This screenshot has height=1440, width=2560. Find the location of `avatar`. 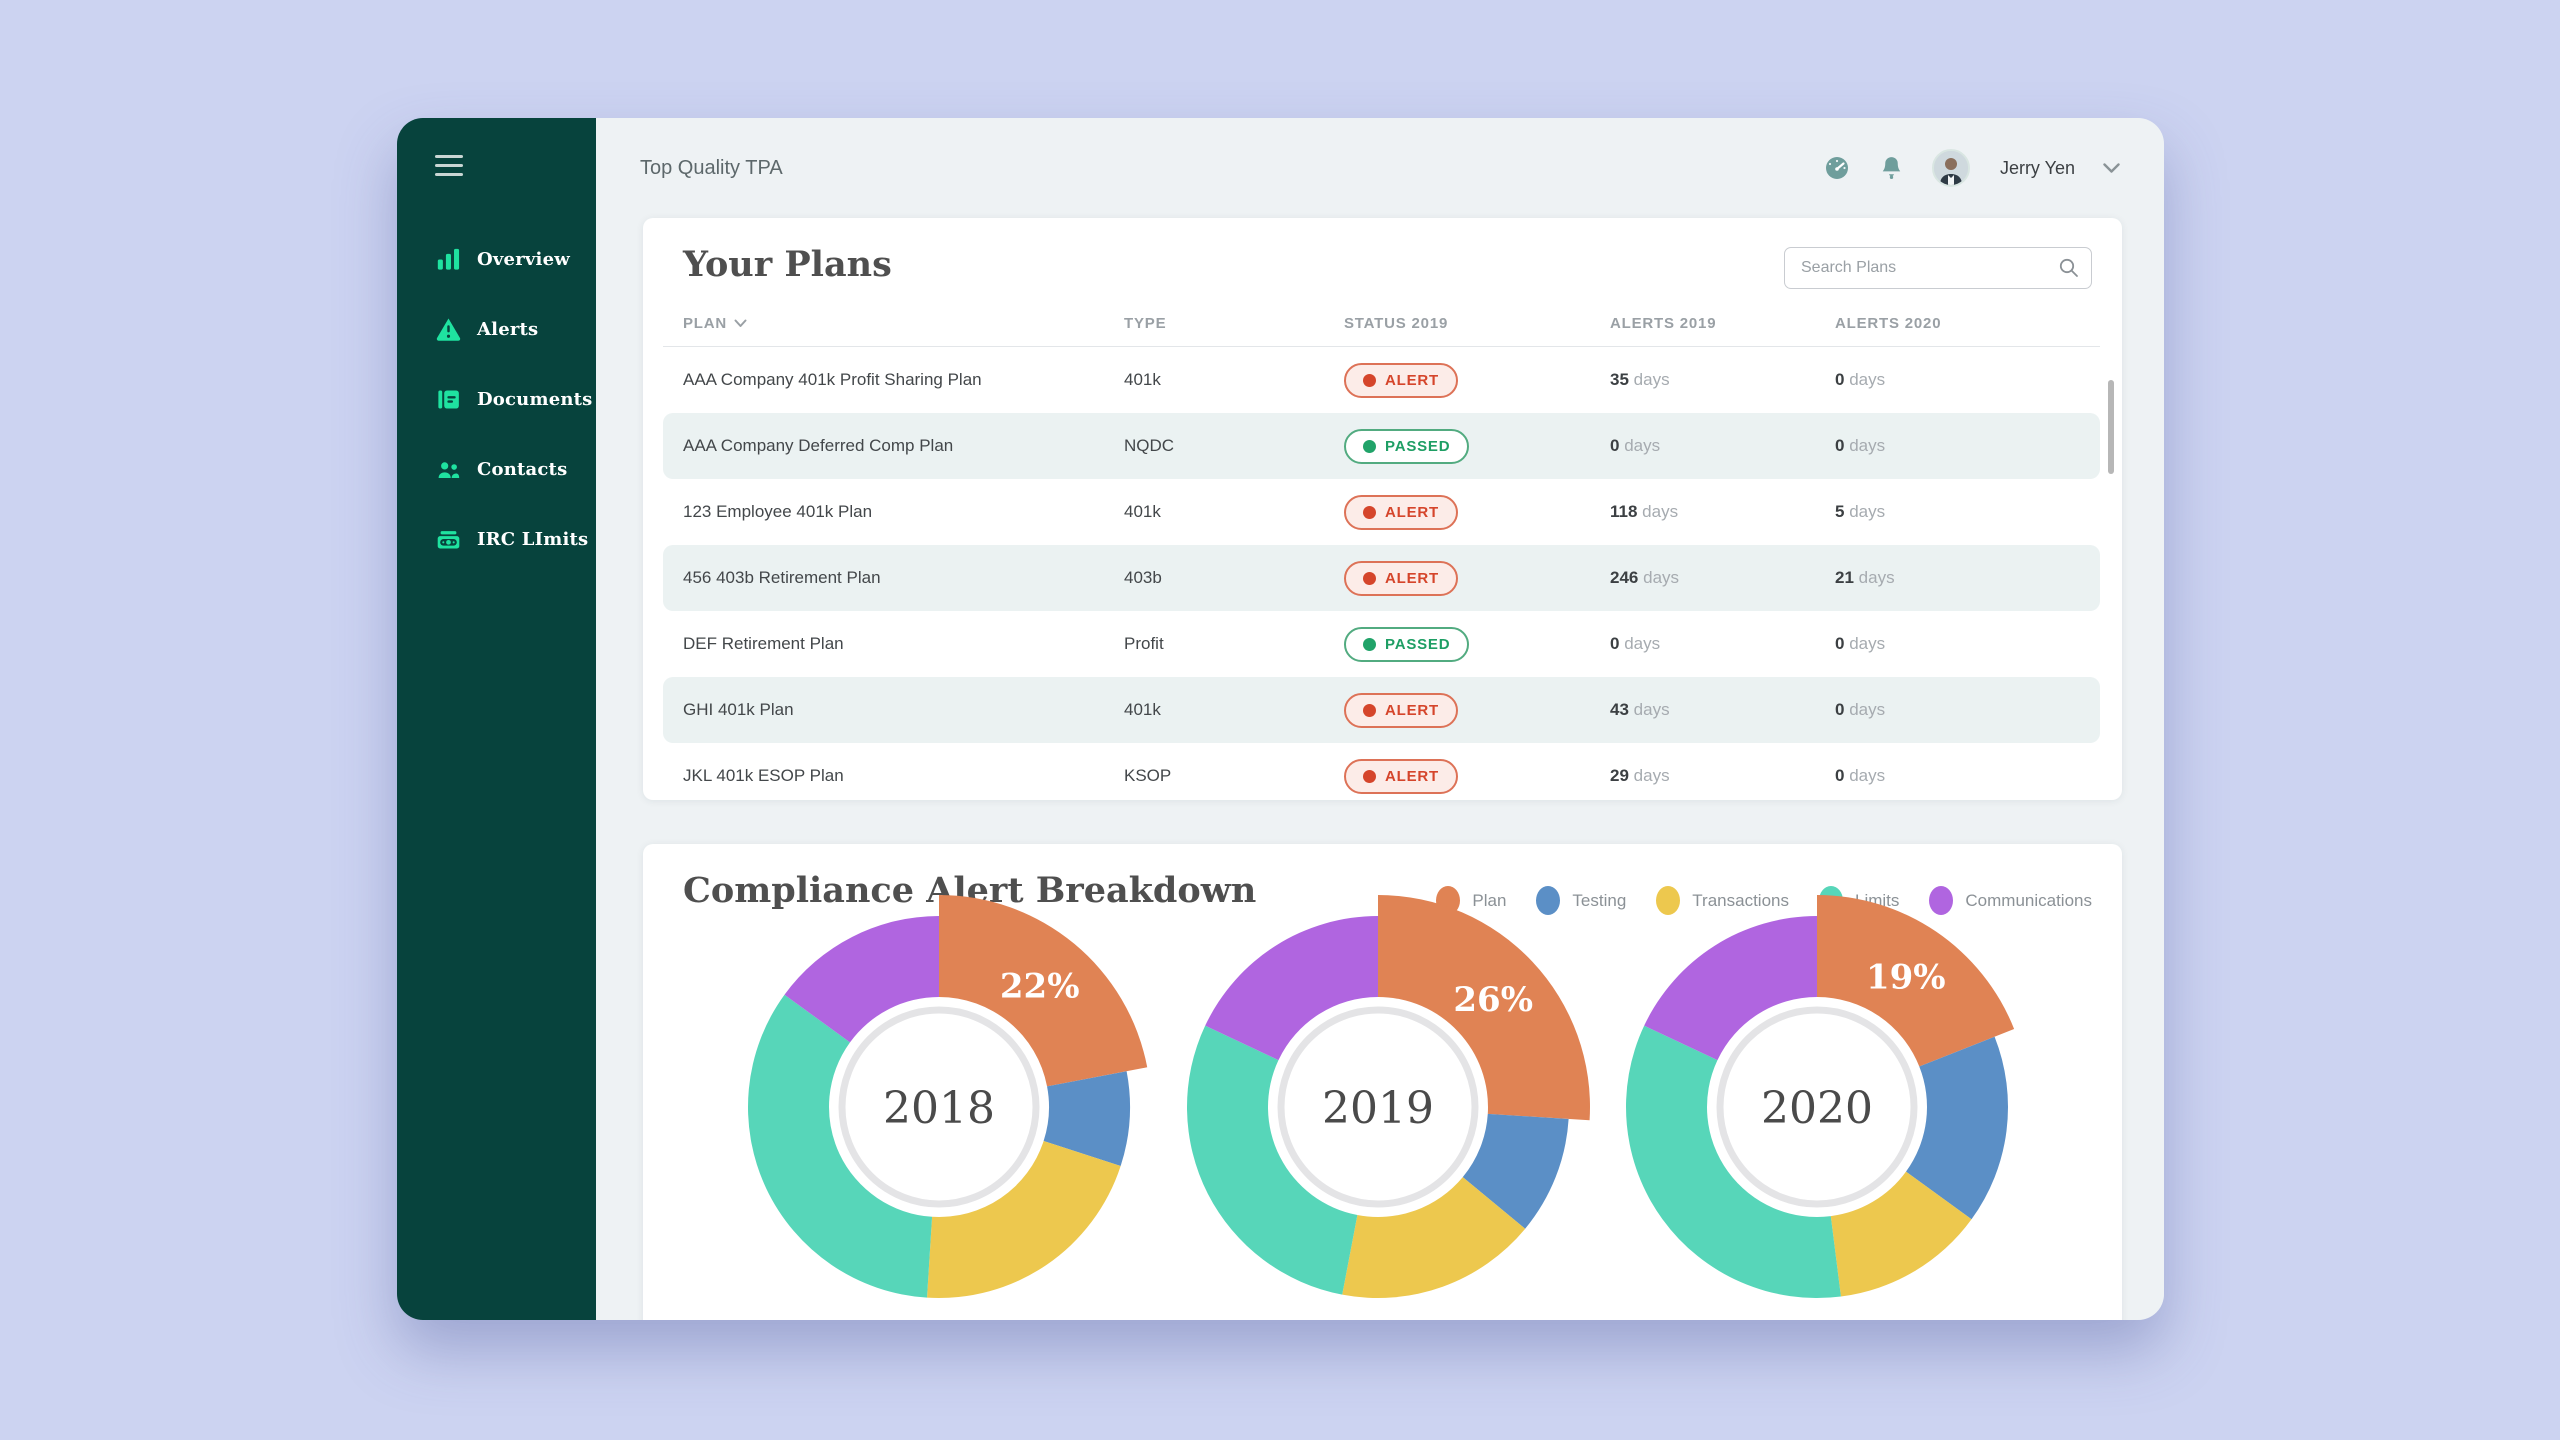

avatar is located at coordinates (1950, 168).